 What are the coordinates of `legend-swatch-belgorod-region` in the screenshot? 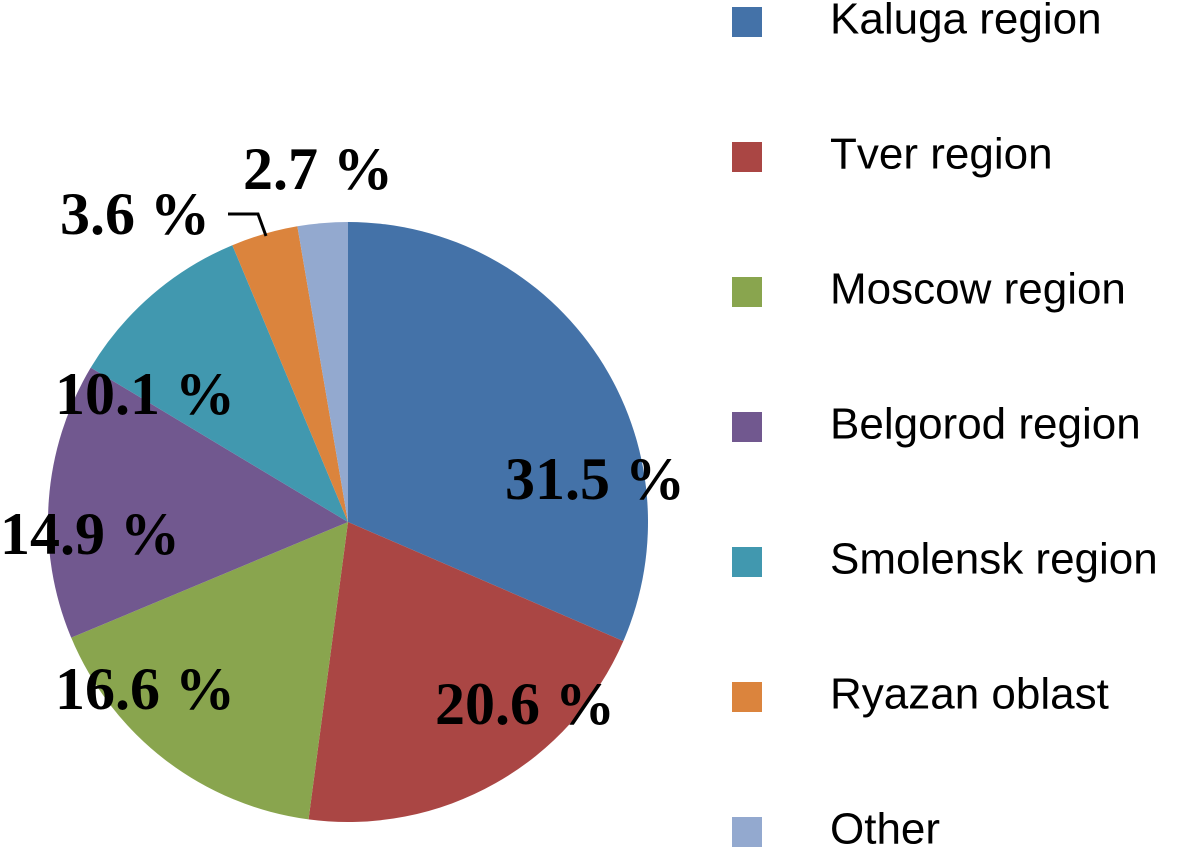 It's located at (747, 427).